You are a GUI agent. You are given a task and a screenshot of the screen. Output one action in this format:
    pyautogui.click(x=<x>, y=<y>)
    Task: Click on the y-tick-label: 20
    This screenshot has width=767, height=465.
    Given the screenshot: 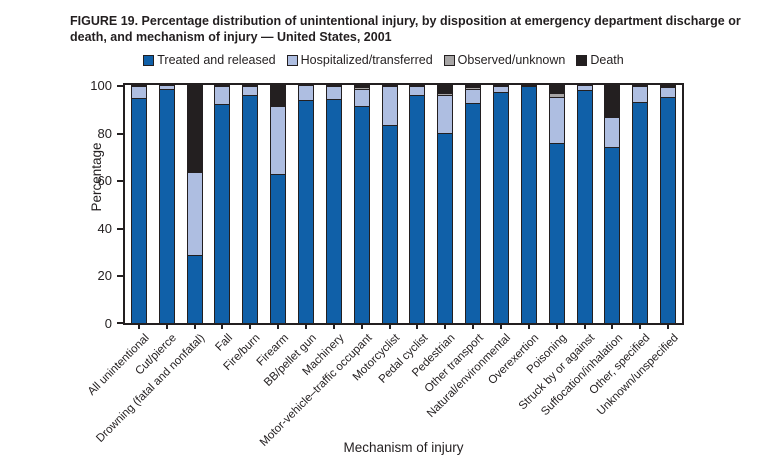 What is the action you would take?
    pyautogui.click(x=104, y=276)
    